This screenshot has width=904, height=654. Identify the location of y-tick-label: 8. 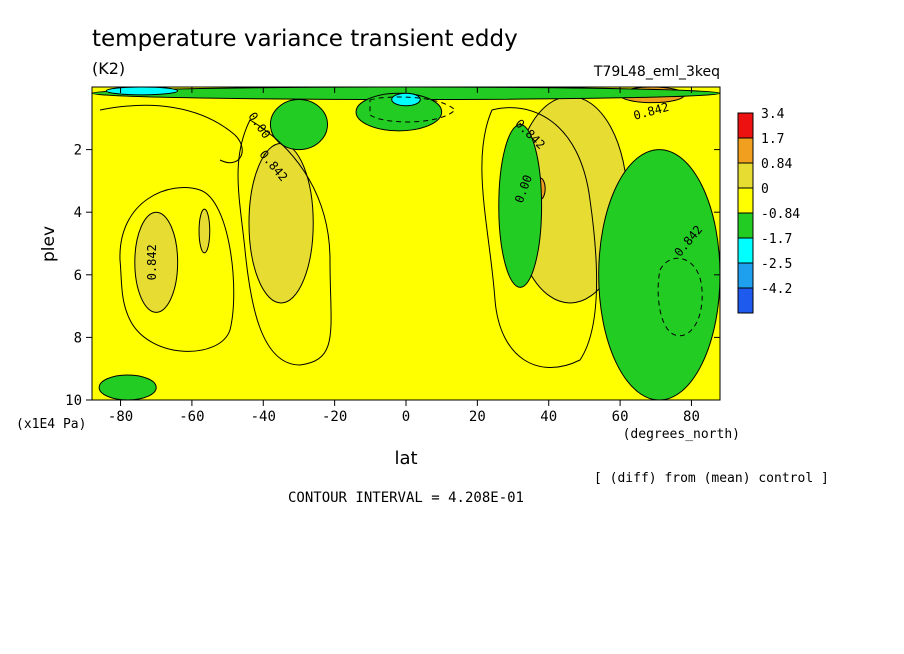
(78, 338).